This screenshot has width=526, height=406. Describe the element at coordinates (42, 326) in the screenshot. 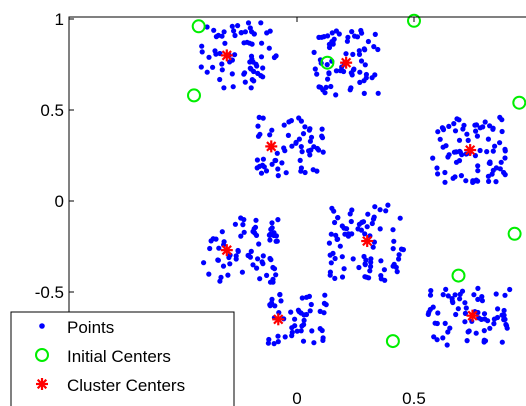

I see `legend-points-marker` at that location.